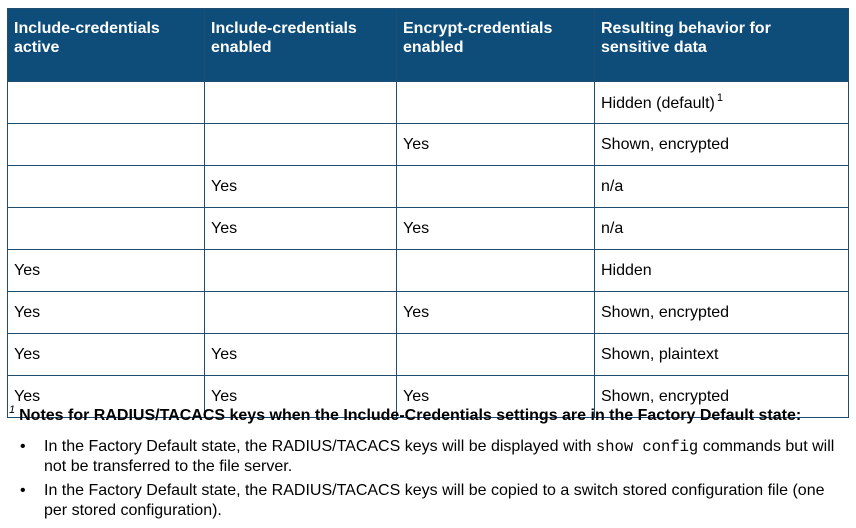  I want to click on table-cell: Shown, plaintext, so click(721, 354).